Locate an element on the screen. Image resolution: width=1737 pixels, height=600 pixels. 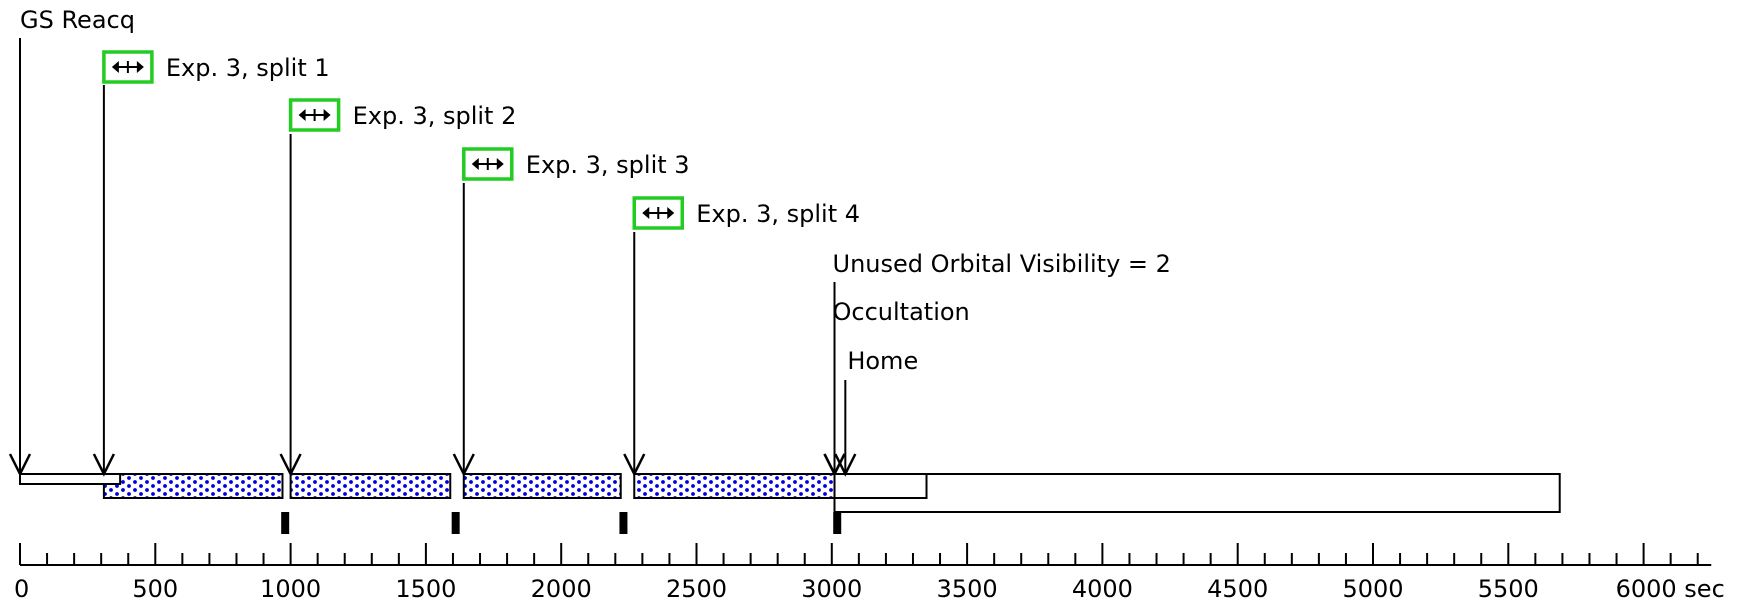
event-8: Home is located at coordinates (876, 412).